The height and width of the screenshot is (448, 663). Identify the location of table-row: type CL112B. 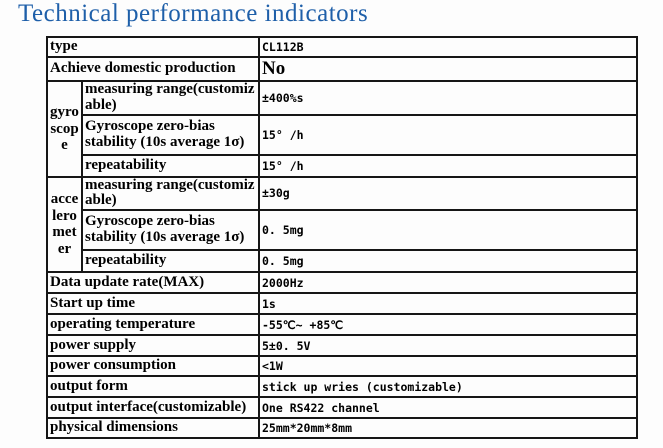
(342, 47).